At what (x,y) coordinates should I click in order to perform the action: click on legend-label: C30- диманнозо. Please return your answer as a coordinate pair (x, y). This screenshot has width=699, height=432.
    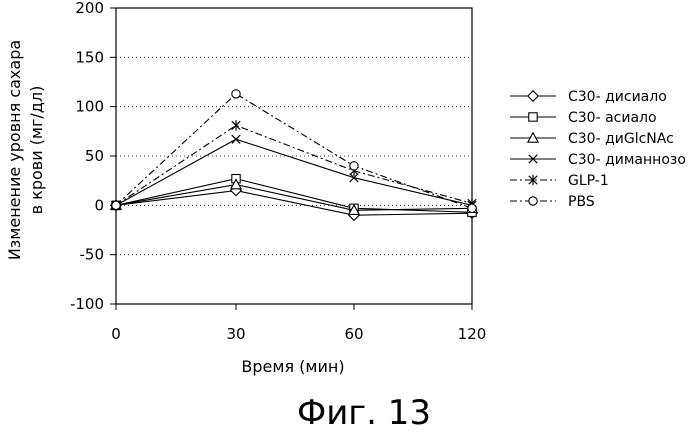
    Looking at the image, I should click on (627, 160).